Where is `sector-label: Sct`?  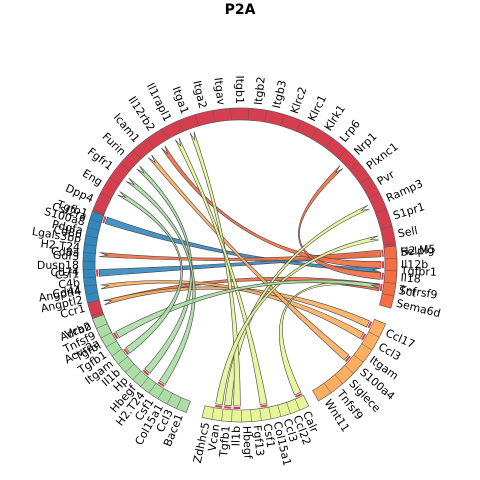
sector-label: Sct is located at coordinates (408, 292).